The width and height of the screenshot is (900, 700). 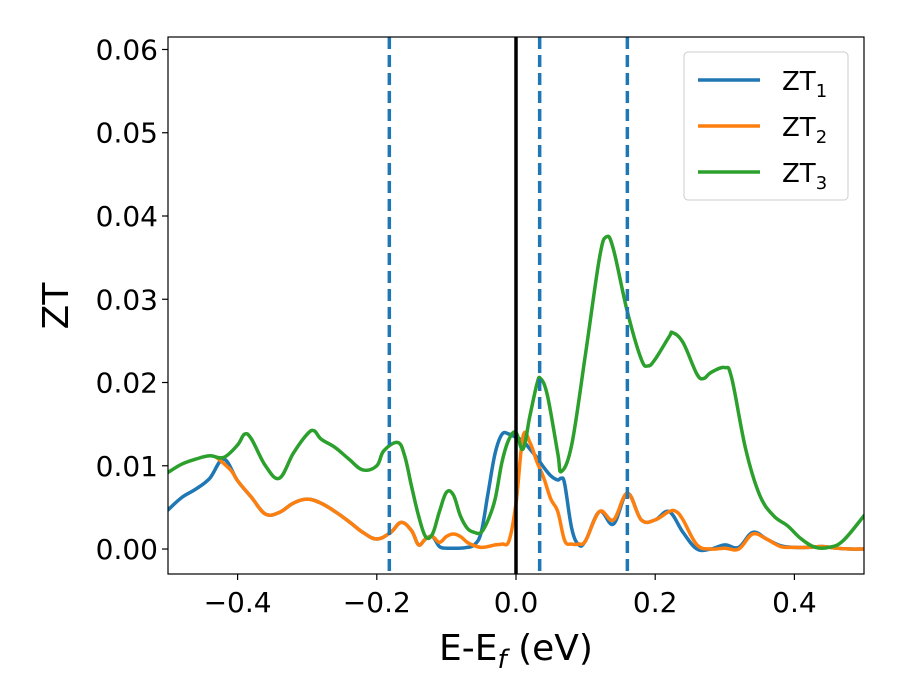 I want to click on y-tick-label: 0.06, so click(x=127, y=49).